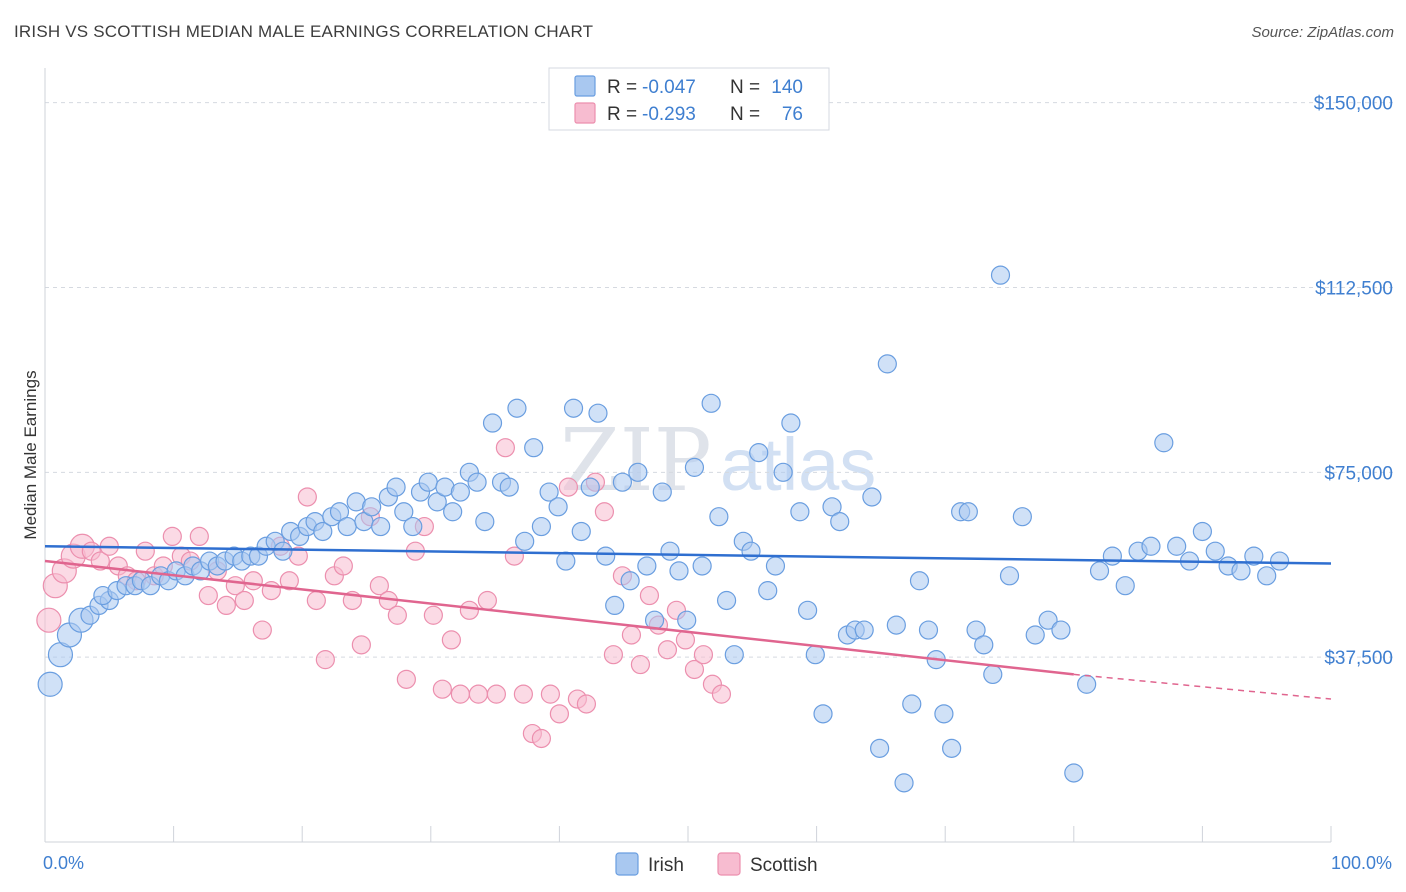 This screenshot has width=1406, height=892. I want to click on legend-scottish-swatch, so click(585, 113).